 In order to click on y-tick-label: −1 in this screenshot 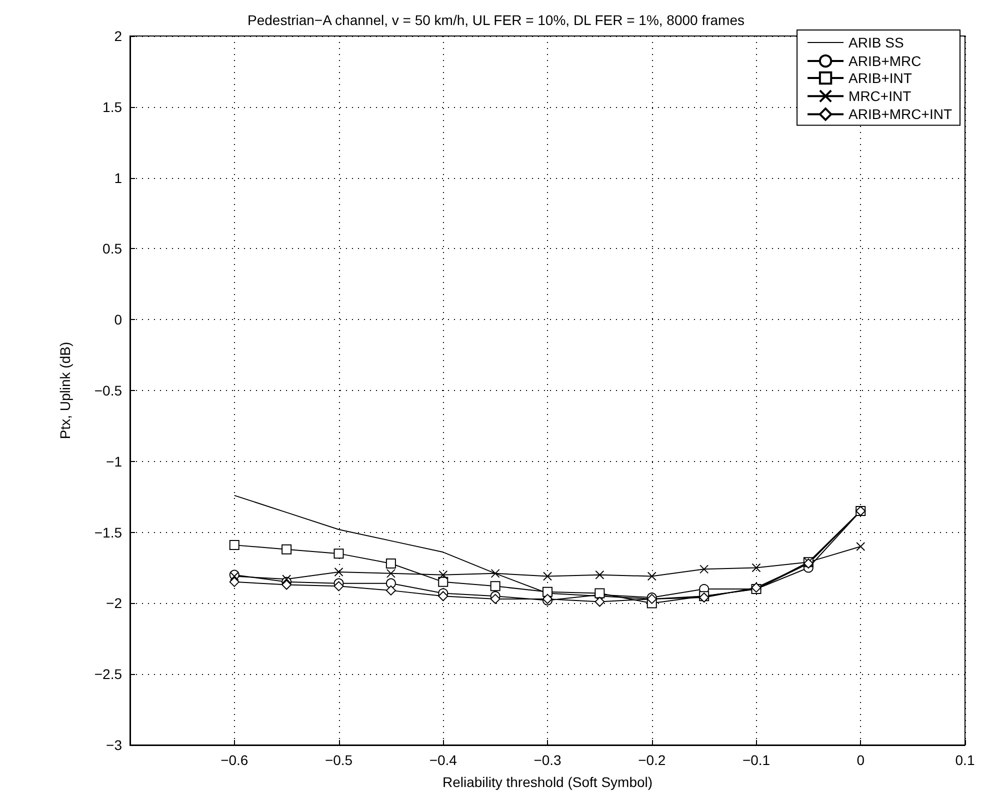, I will do `click(114, 461)`.